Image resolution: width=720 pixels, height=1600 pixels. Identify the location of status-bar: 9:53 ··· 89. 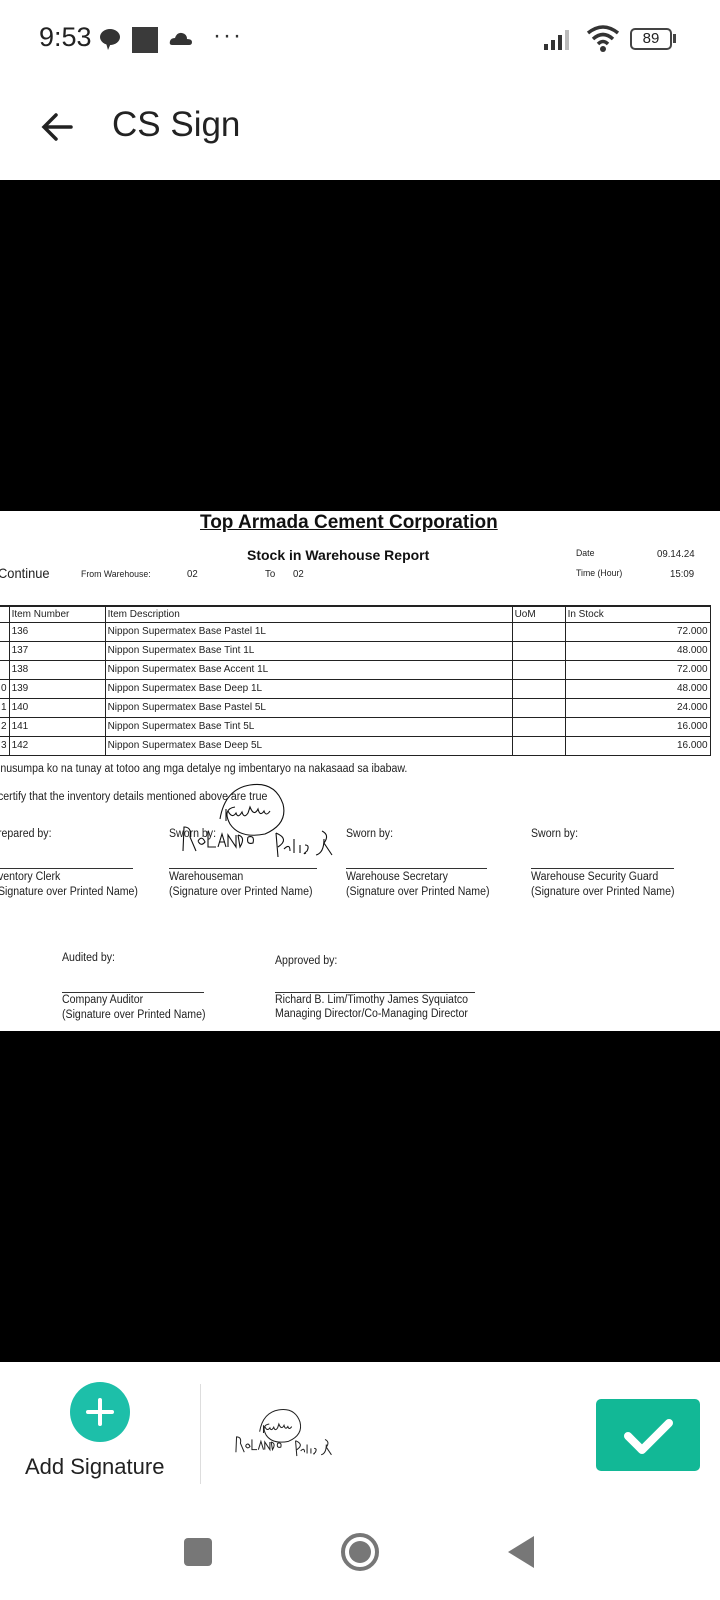
(360, 40).